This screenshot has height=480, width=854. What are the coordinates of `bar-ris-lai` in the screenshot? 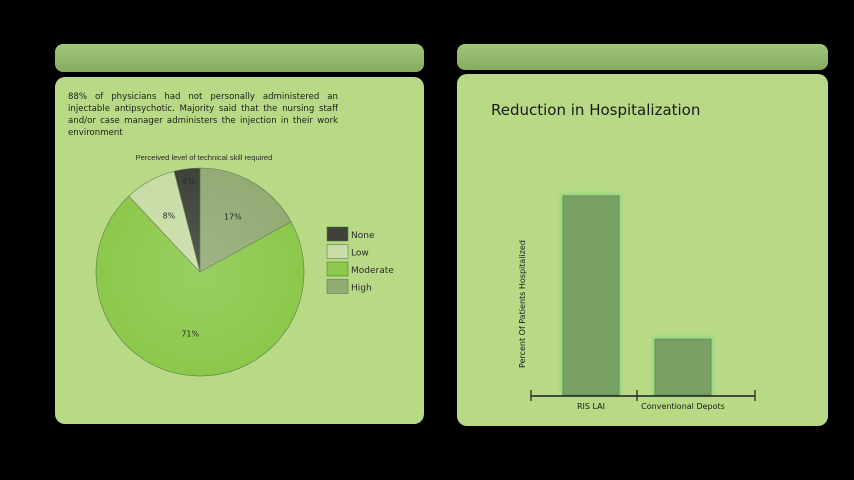 It's located at (591, 295).